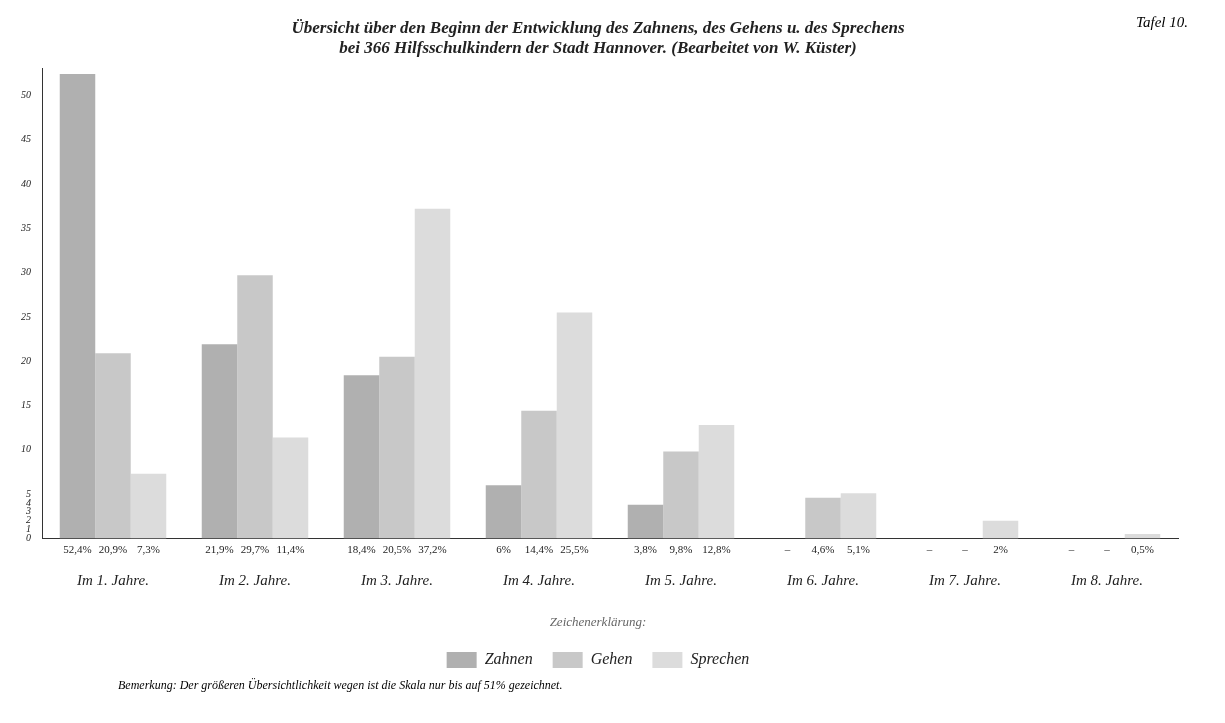 The width and height of the screenshot is (1225, 723). What do you see at coordinates (598, 47) in the screenshot?
I see `text: bei 366 Hilfsschulkindern der Stadt Hannover. (Bearbeitet von W. Küster)` at bounding box center [598, 47].